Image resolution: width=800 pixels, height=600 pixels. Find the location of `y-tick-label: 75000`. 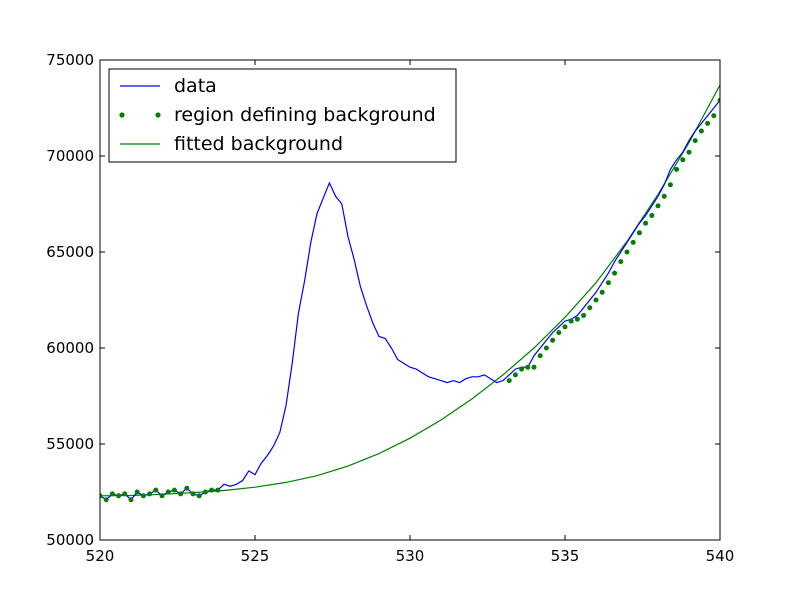

y-tick-label: 75000 is located at coordinates (70, 60).